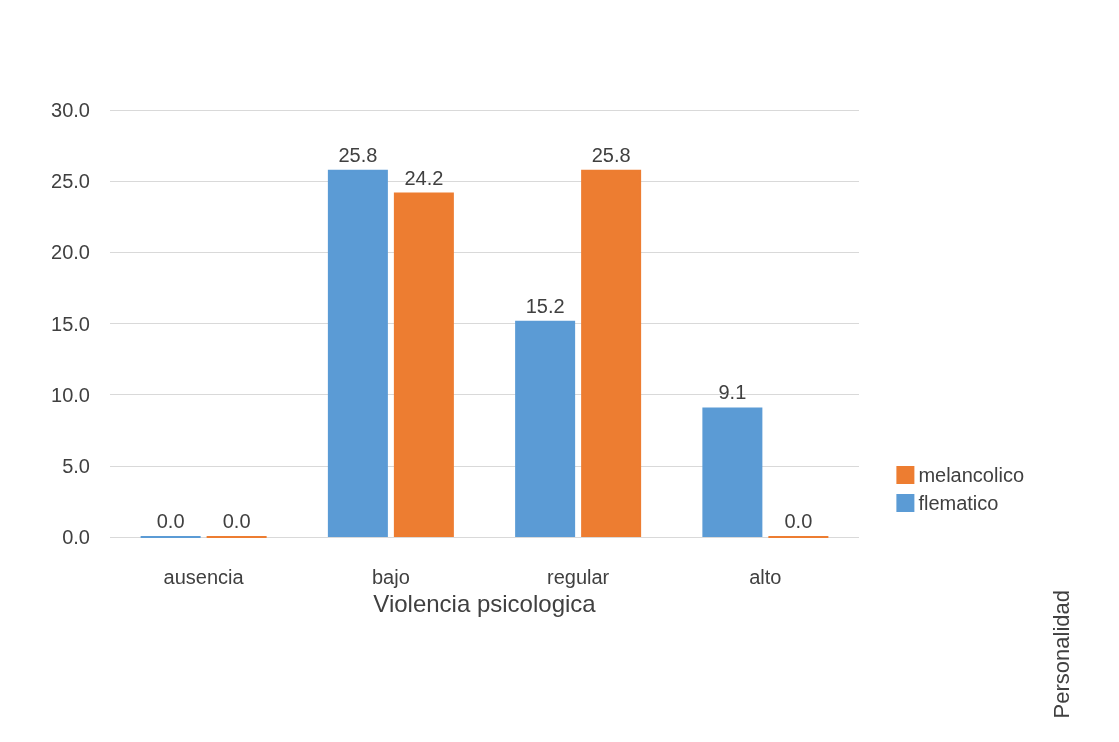 The image size is (1119, 742). I want to click on y-tick-label: 5.0, so click(76, 465).